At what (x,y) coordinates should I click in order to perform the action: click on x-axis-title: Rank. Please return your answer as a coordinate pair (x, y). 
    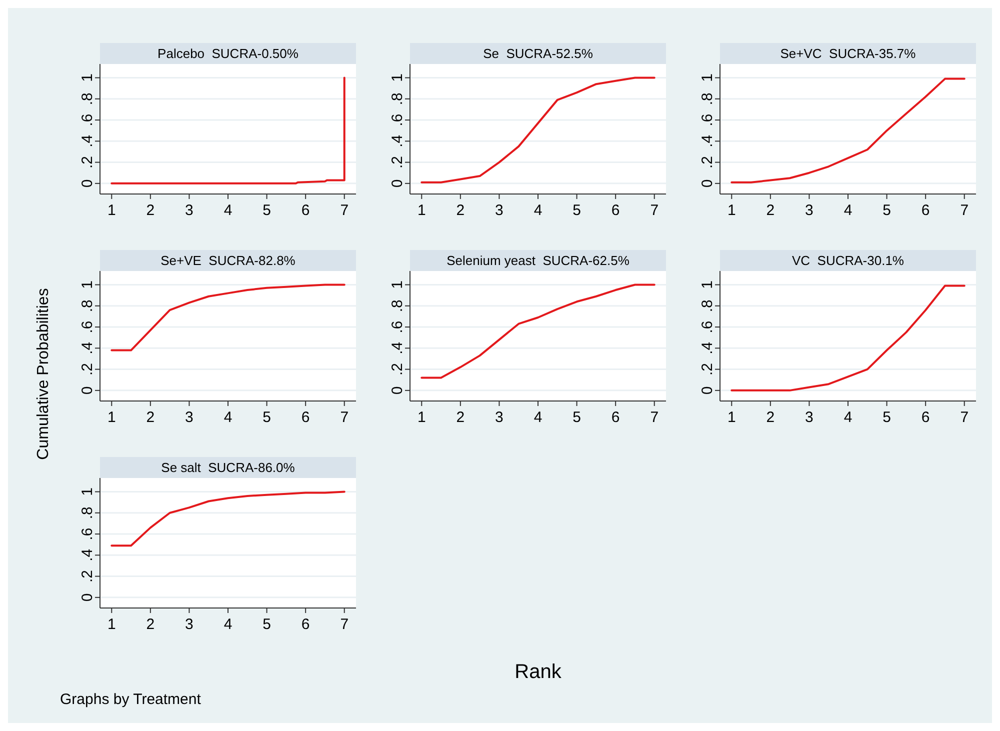
    Looking at the image, I should click on (538, 672).